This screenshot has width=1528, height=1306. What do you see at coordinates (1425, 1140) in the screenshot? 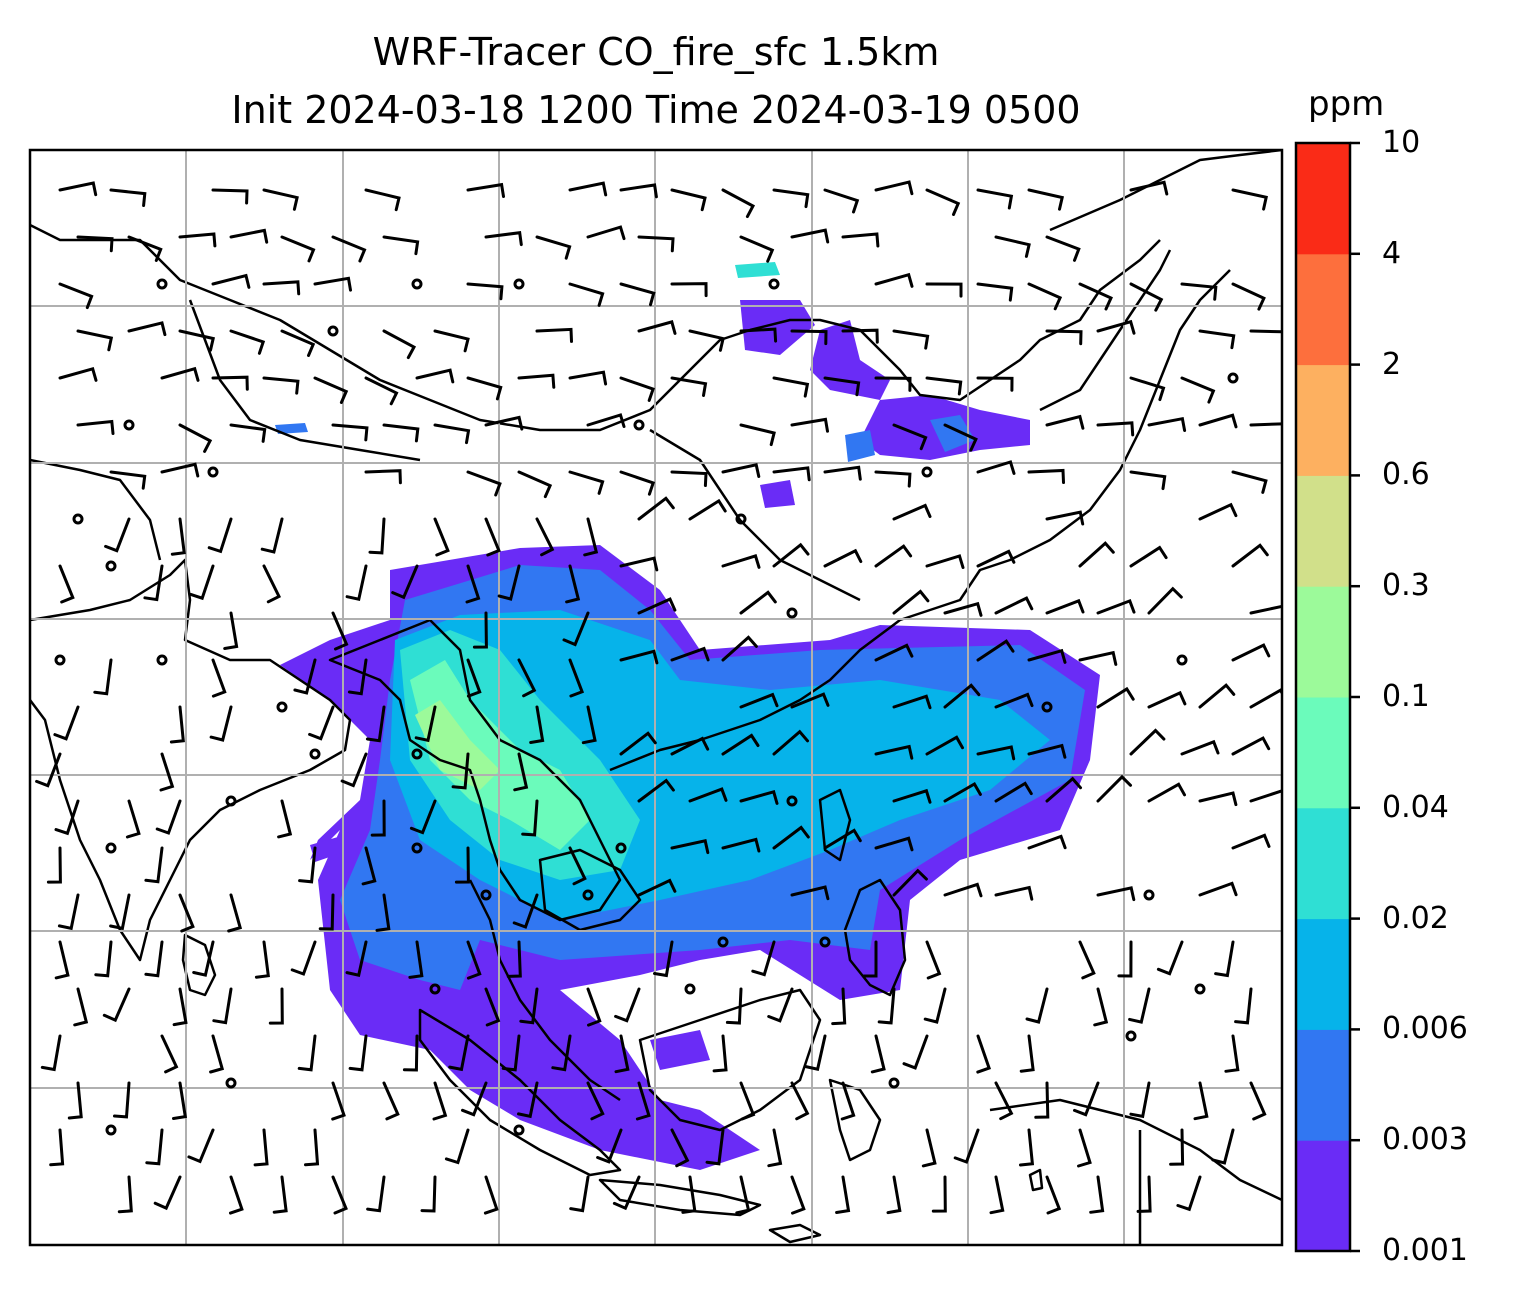
I see `colorbar-tick-label: 0.003` at bounding box center [1425, 1140].